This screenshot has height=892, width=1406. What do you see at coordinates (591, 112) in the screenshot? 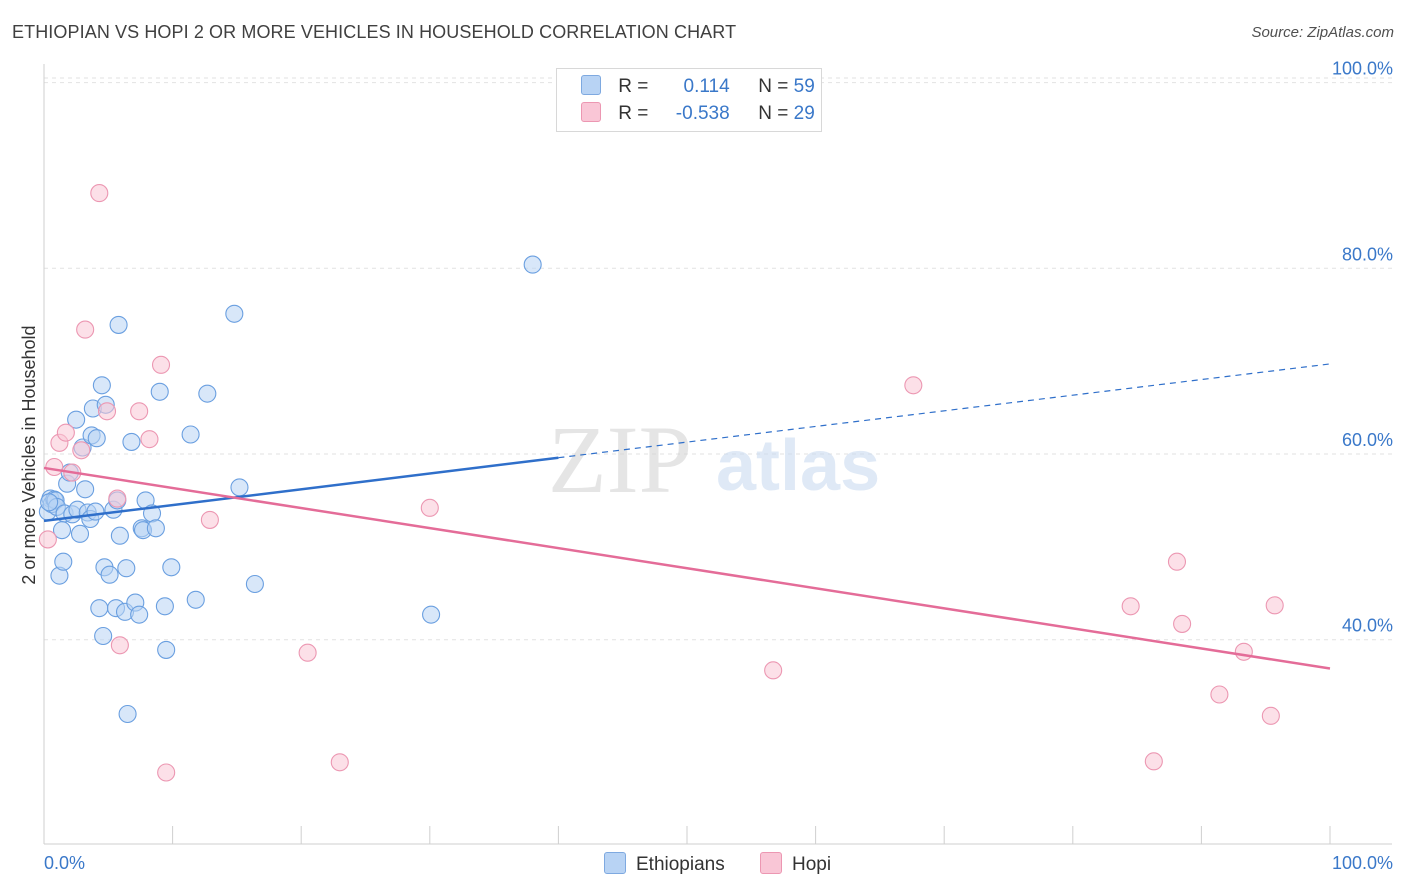
I see `hopi-swatch` at bounding box center [591, 112].